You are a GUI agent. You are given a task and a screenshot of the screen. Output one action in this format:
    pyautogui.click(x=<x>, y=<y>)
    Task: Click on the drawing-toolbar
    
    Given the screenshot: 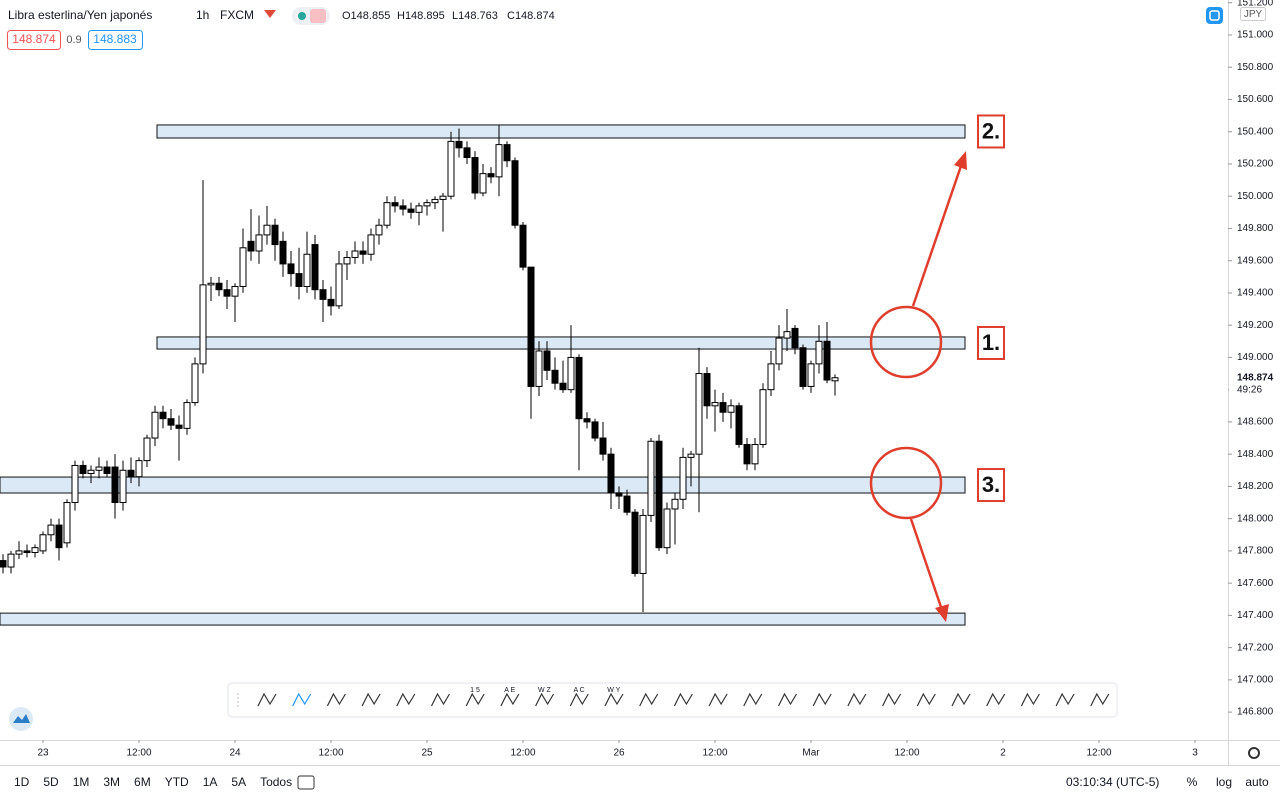 What is the action you would take?
    pyautogui.click(x=672, y=700)
    